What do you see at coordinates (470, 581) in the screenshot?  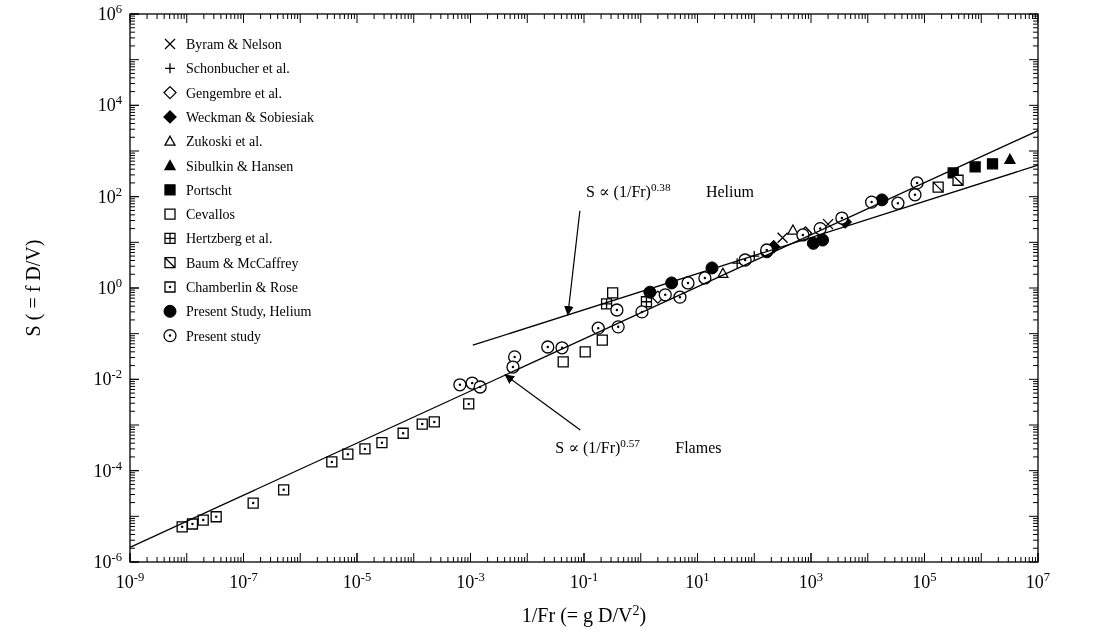 I see `x-tick-label: 10$^{-3}$` at bounding box center [470, 581].